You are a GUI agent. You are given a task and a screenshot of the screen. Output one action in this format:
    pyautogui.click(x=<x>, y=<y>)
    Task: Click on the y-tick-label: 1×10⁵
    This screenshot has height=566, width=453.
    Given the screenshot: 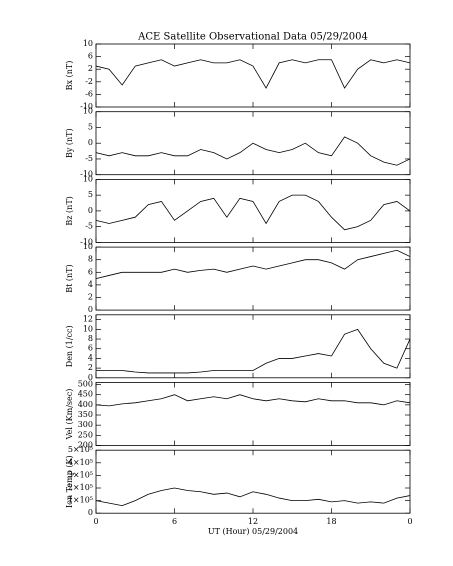 What is the action you would take?
    pyautogui.click(x=80, y=500)
    